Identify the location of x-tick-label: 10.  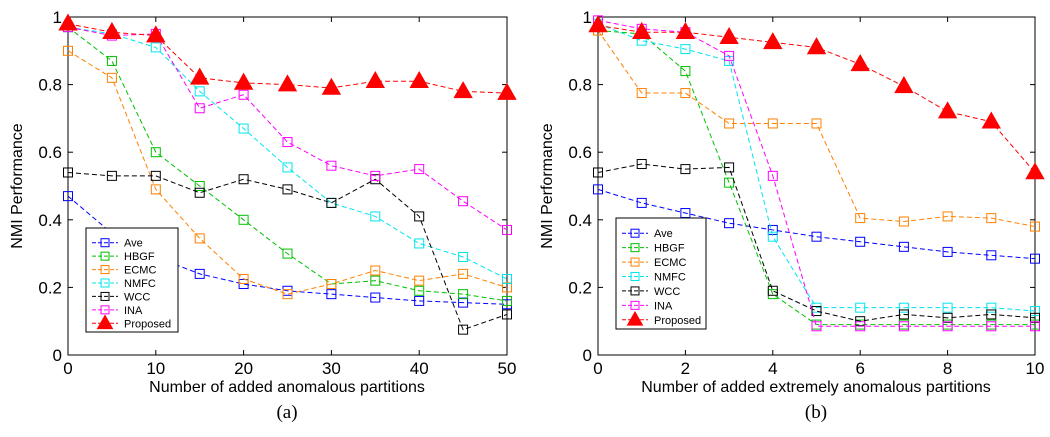
(155, 368).